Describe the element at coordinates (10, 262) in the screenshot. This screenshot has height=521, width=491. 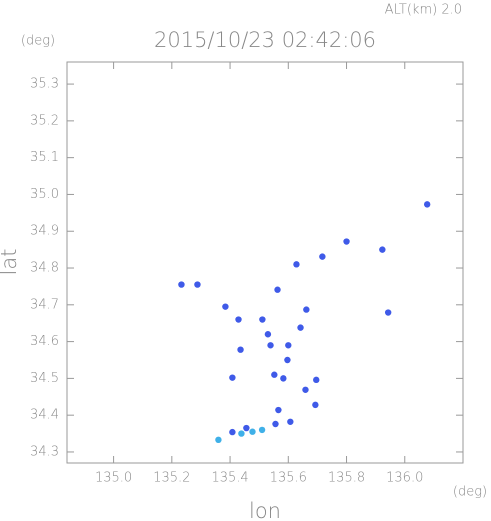
I see `y-axis-label: lat` at that location.